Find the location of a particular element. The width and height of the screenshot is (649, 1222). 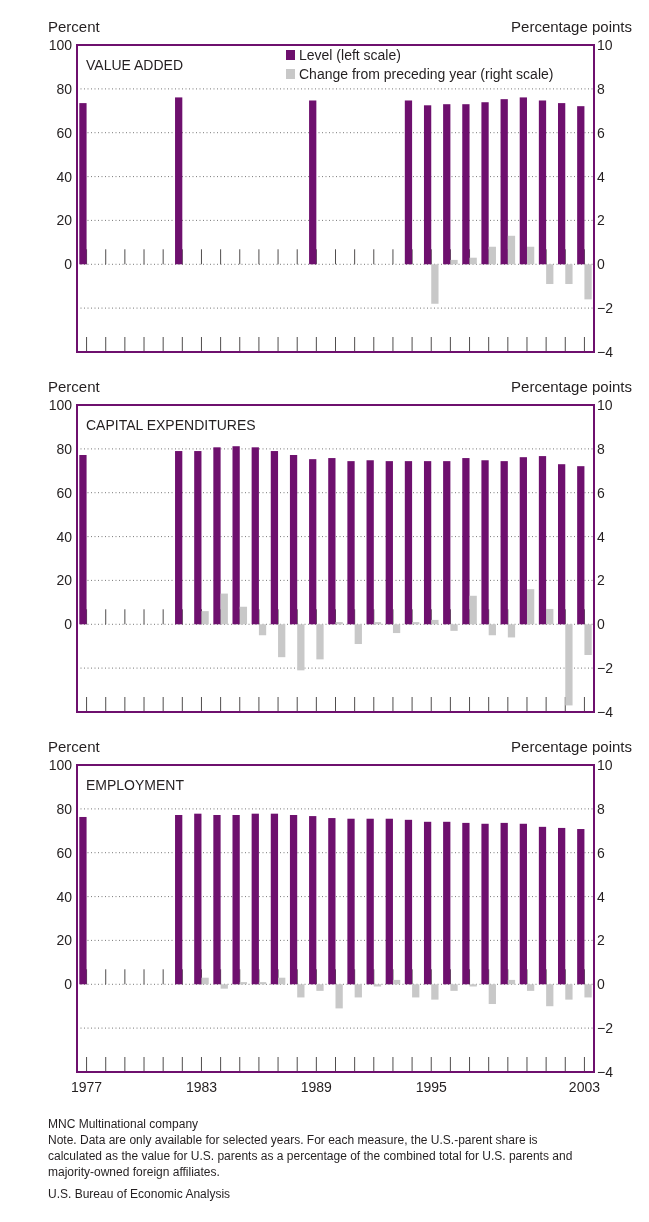

text: VALUE ADDED is located at coordinates (134, 65).